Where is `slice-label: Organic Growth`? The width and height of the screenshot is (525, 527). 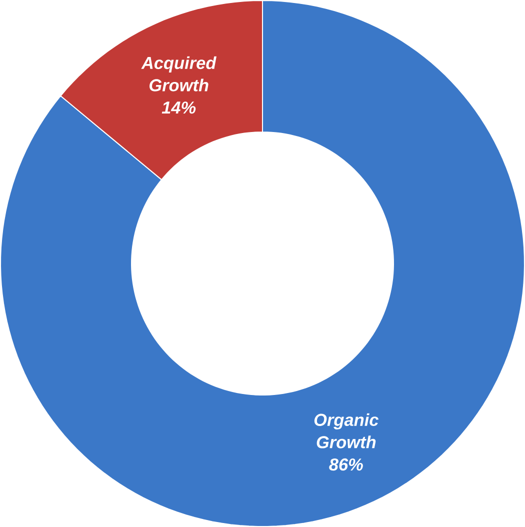
slice-label: Organic Growth is located at coordinates (346, 430).